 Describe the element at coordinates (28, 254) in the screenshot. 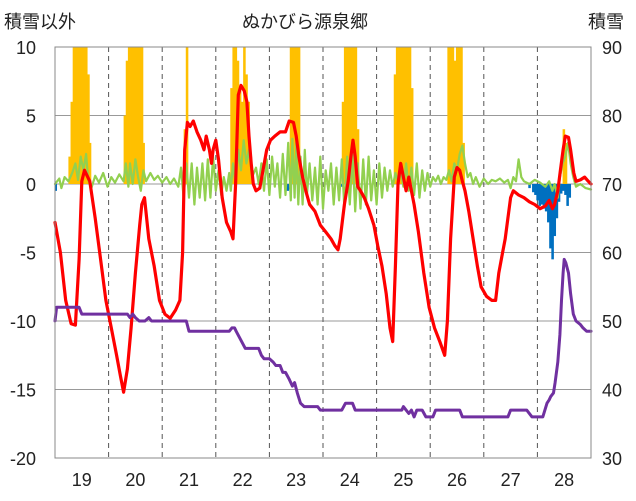

I see `left-tick-label: -5` at that location.